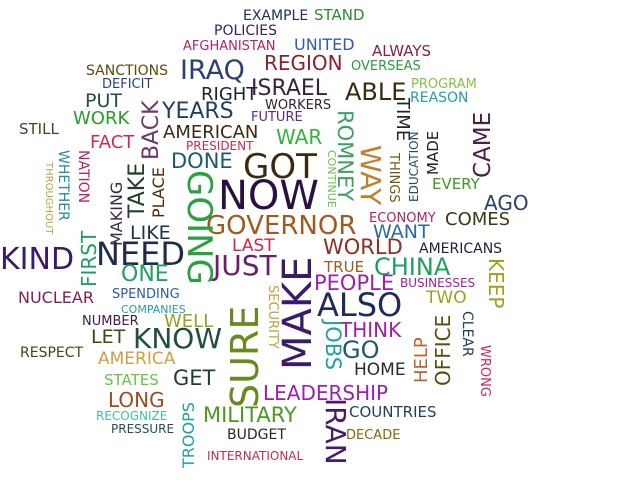 This screenshot has width=640, height=480. I want to click on word-well: WELL, so click(189, 321).